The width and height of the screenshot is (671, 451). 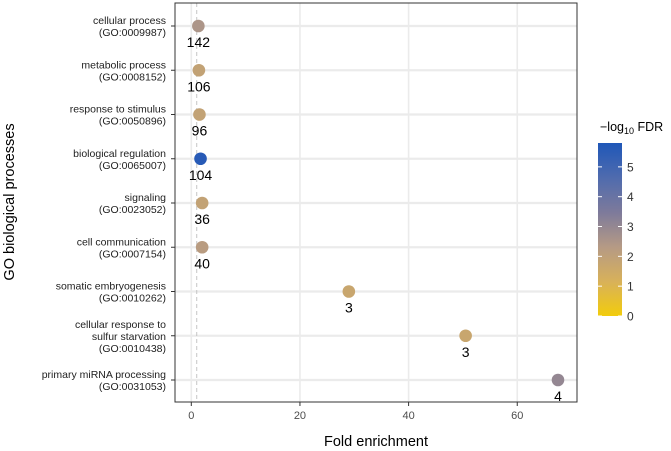 I want to click on y-category-label: cell communication(GO:0007154), so click(x=121, y=248).